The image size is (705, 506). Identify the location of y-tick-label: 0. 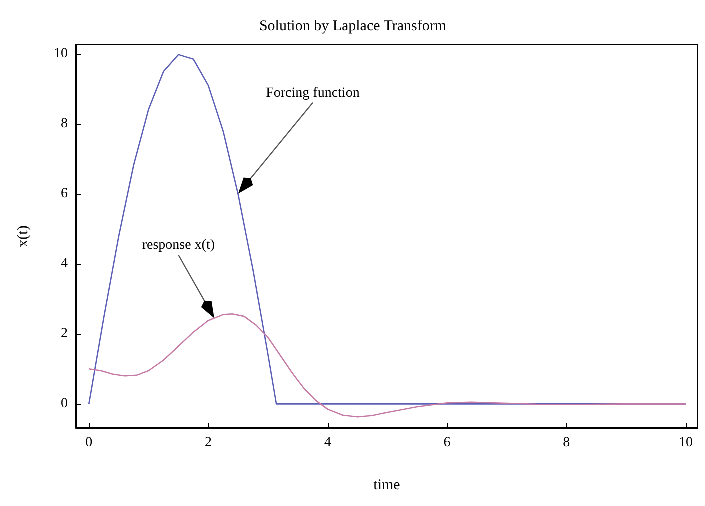
(64, 404).